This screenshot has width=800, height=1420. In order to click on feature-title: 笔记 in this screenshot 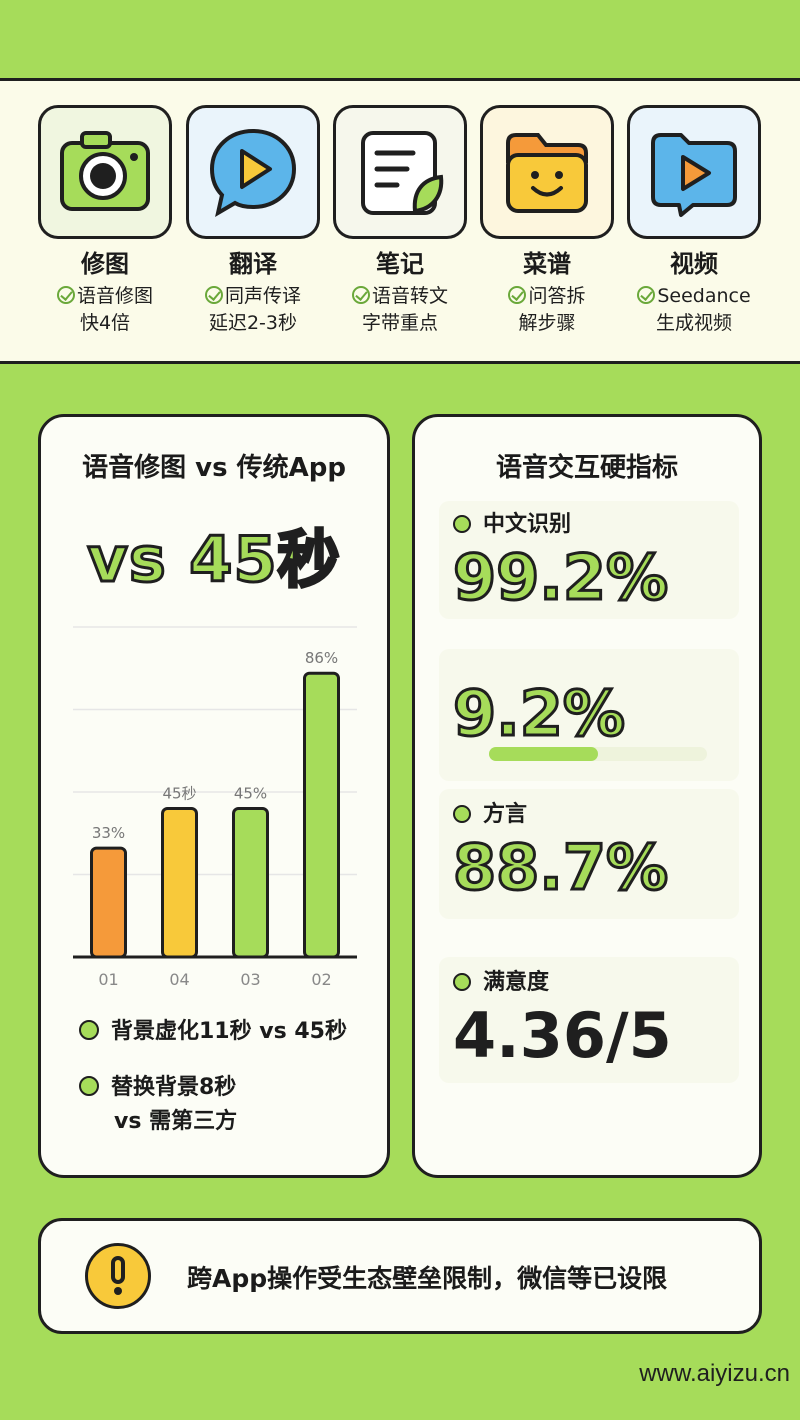, I will do `click(400, 264)`.